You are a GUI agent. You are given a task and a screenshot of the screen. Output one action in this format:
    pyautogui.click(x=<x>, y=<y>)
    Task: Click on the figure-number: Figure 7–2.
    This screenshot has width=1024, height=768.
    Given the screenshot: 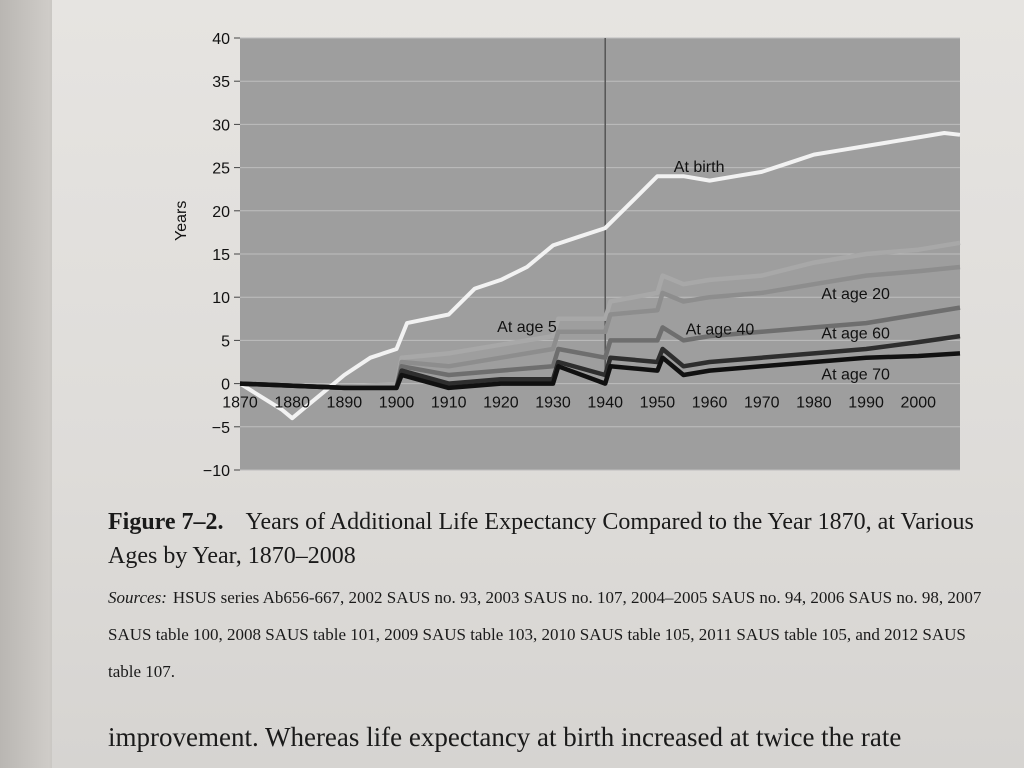 What is the action you would take?
    pyautogui.click(x=166, y=522)
    